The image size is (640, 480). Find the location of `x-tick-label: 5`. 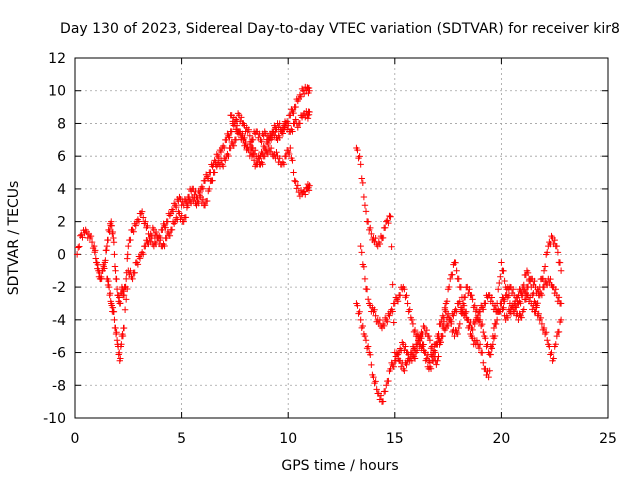

x-tick-label: 5 is located at coordinates (181, 439).